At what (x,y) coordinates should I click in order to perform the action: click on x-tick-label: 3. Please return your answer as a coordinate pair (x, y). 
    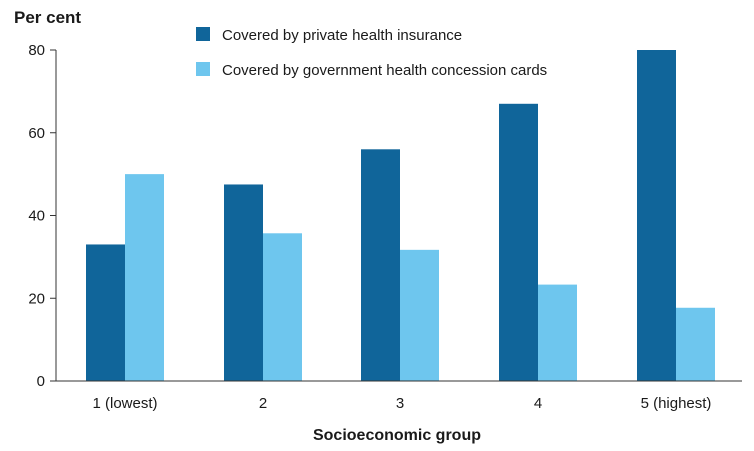
    Looking at the image, I should click on (400, 403).